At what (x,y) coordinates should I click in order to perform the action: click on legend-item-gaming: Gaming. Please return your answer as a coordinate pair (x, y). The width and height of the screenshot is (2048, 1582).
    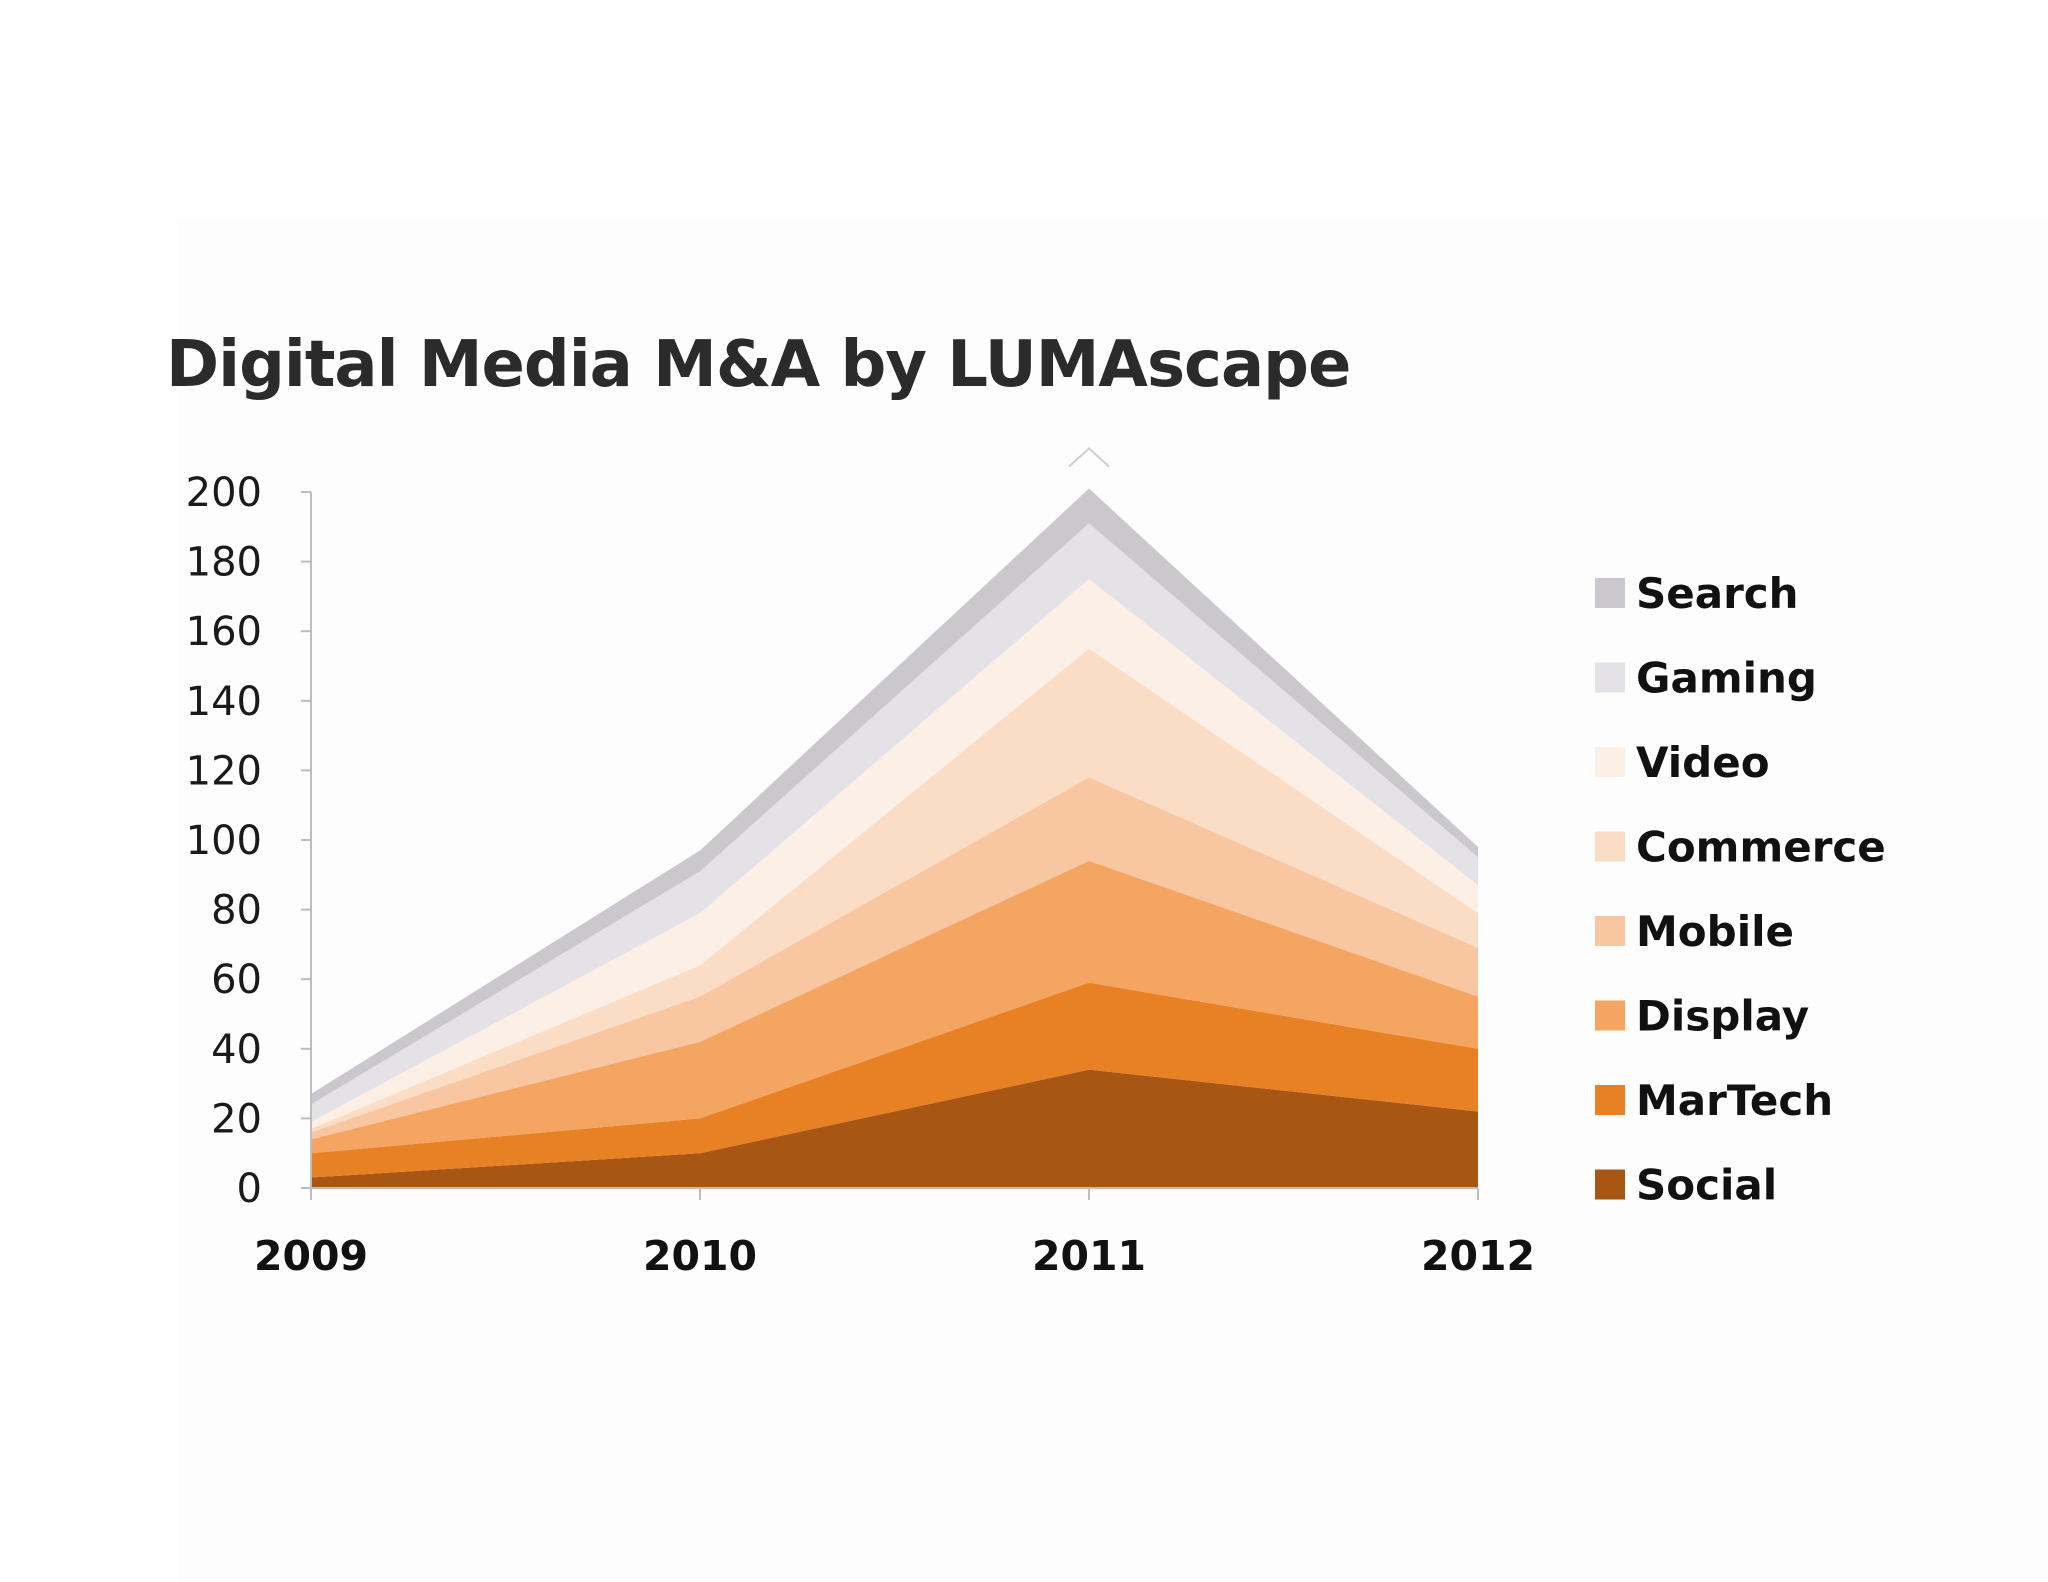
    Looking at the image, I should click on (1706, 678).